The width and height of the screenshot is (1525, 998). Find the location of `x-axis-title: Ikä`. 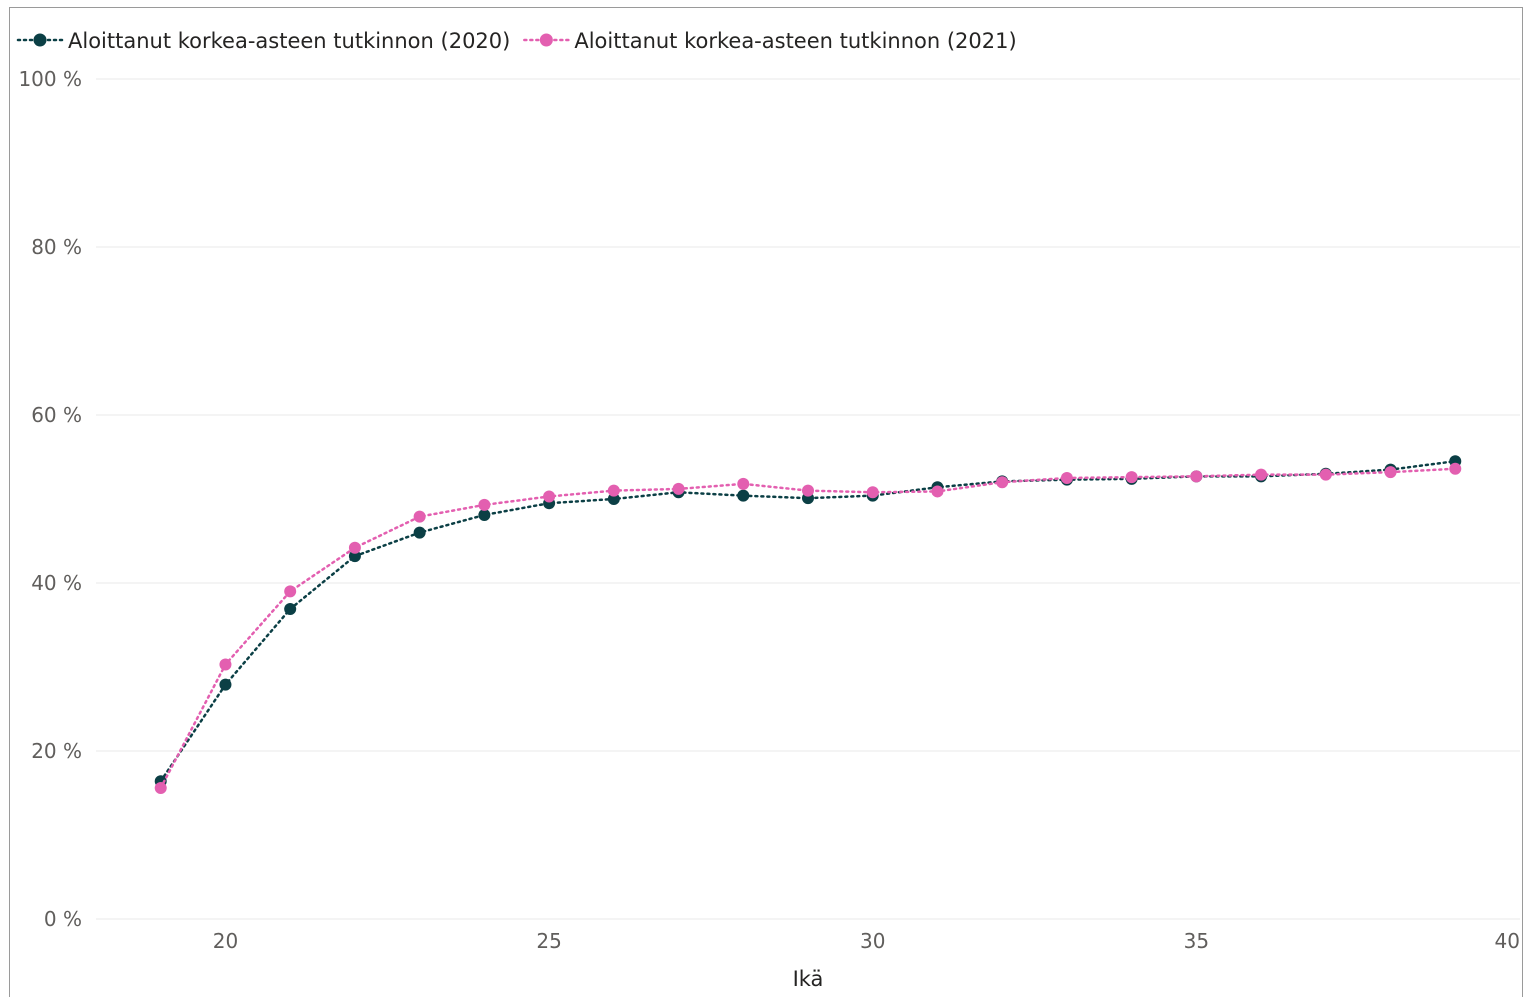

x-axis-title: Ikä is located at coordinates (808, 979).